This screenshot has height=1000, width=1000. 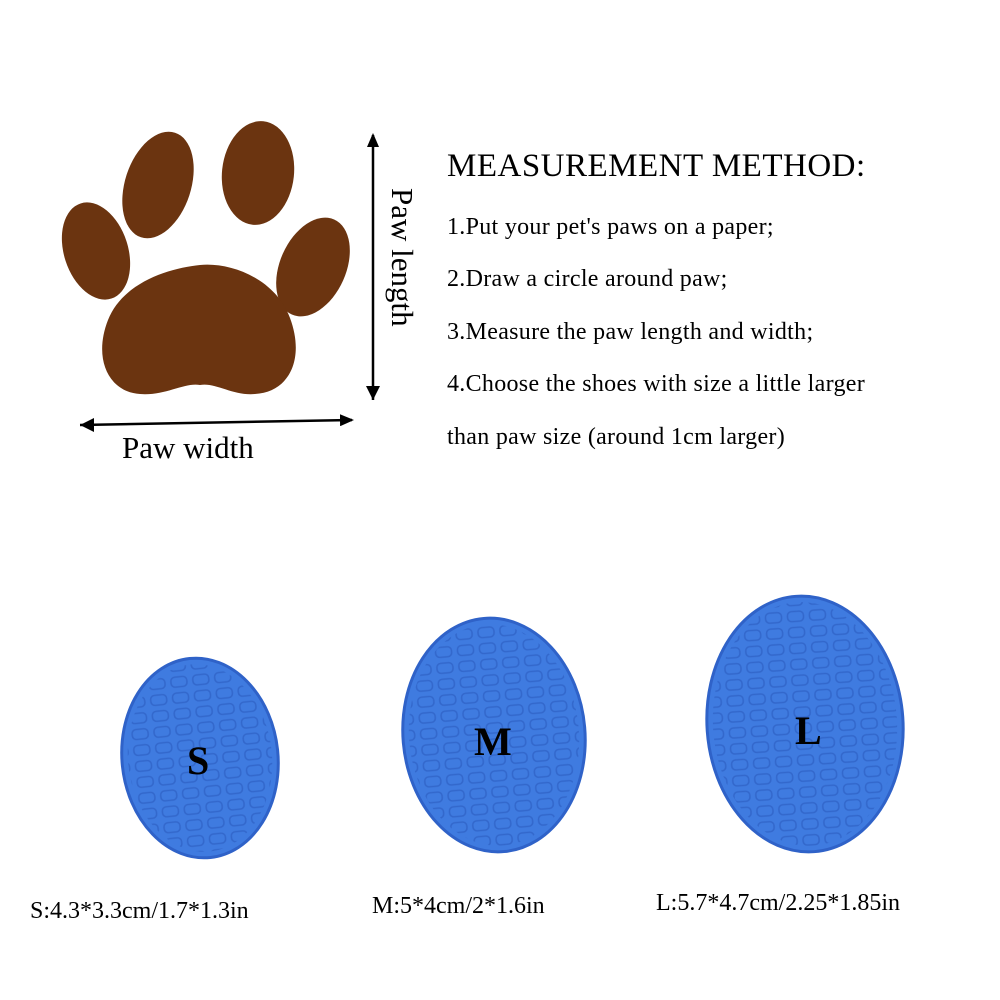 What do you see at coordinates (139, 911) in the screenshot?
I see `size-caption-s: S:4.3*3.3cm/1.7*1.3in` at bounding box center [139, 911].